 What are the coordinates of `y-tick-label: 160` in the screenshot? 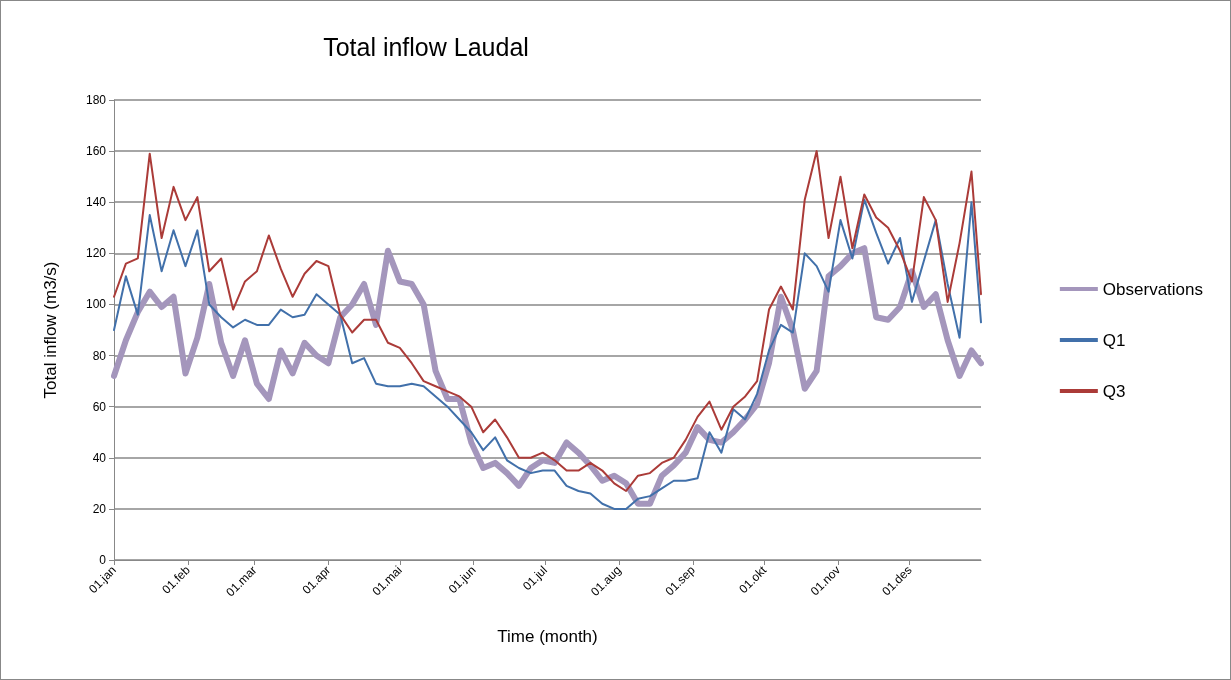 It's located at (96, 151).